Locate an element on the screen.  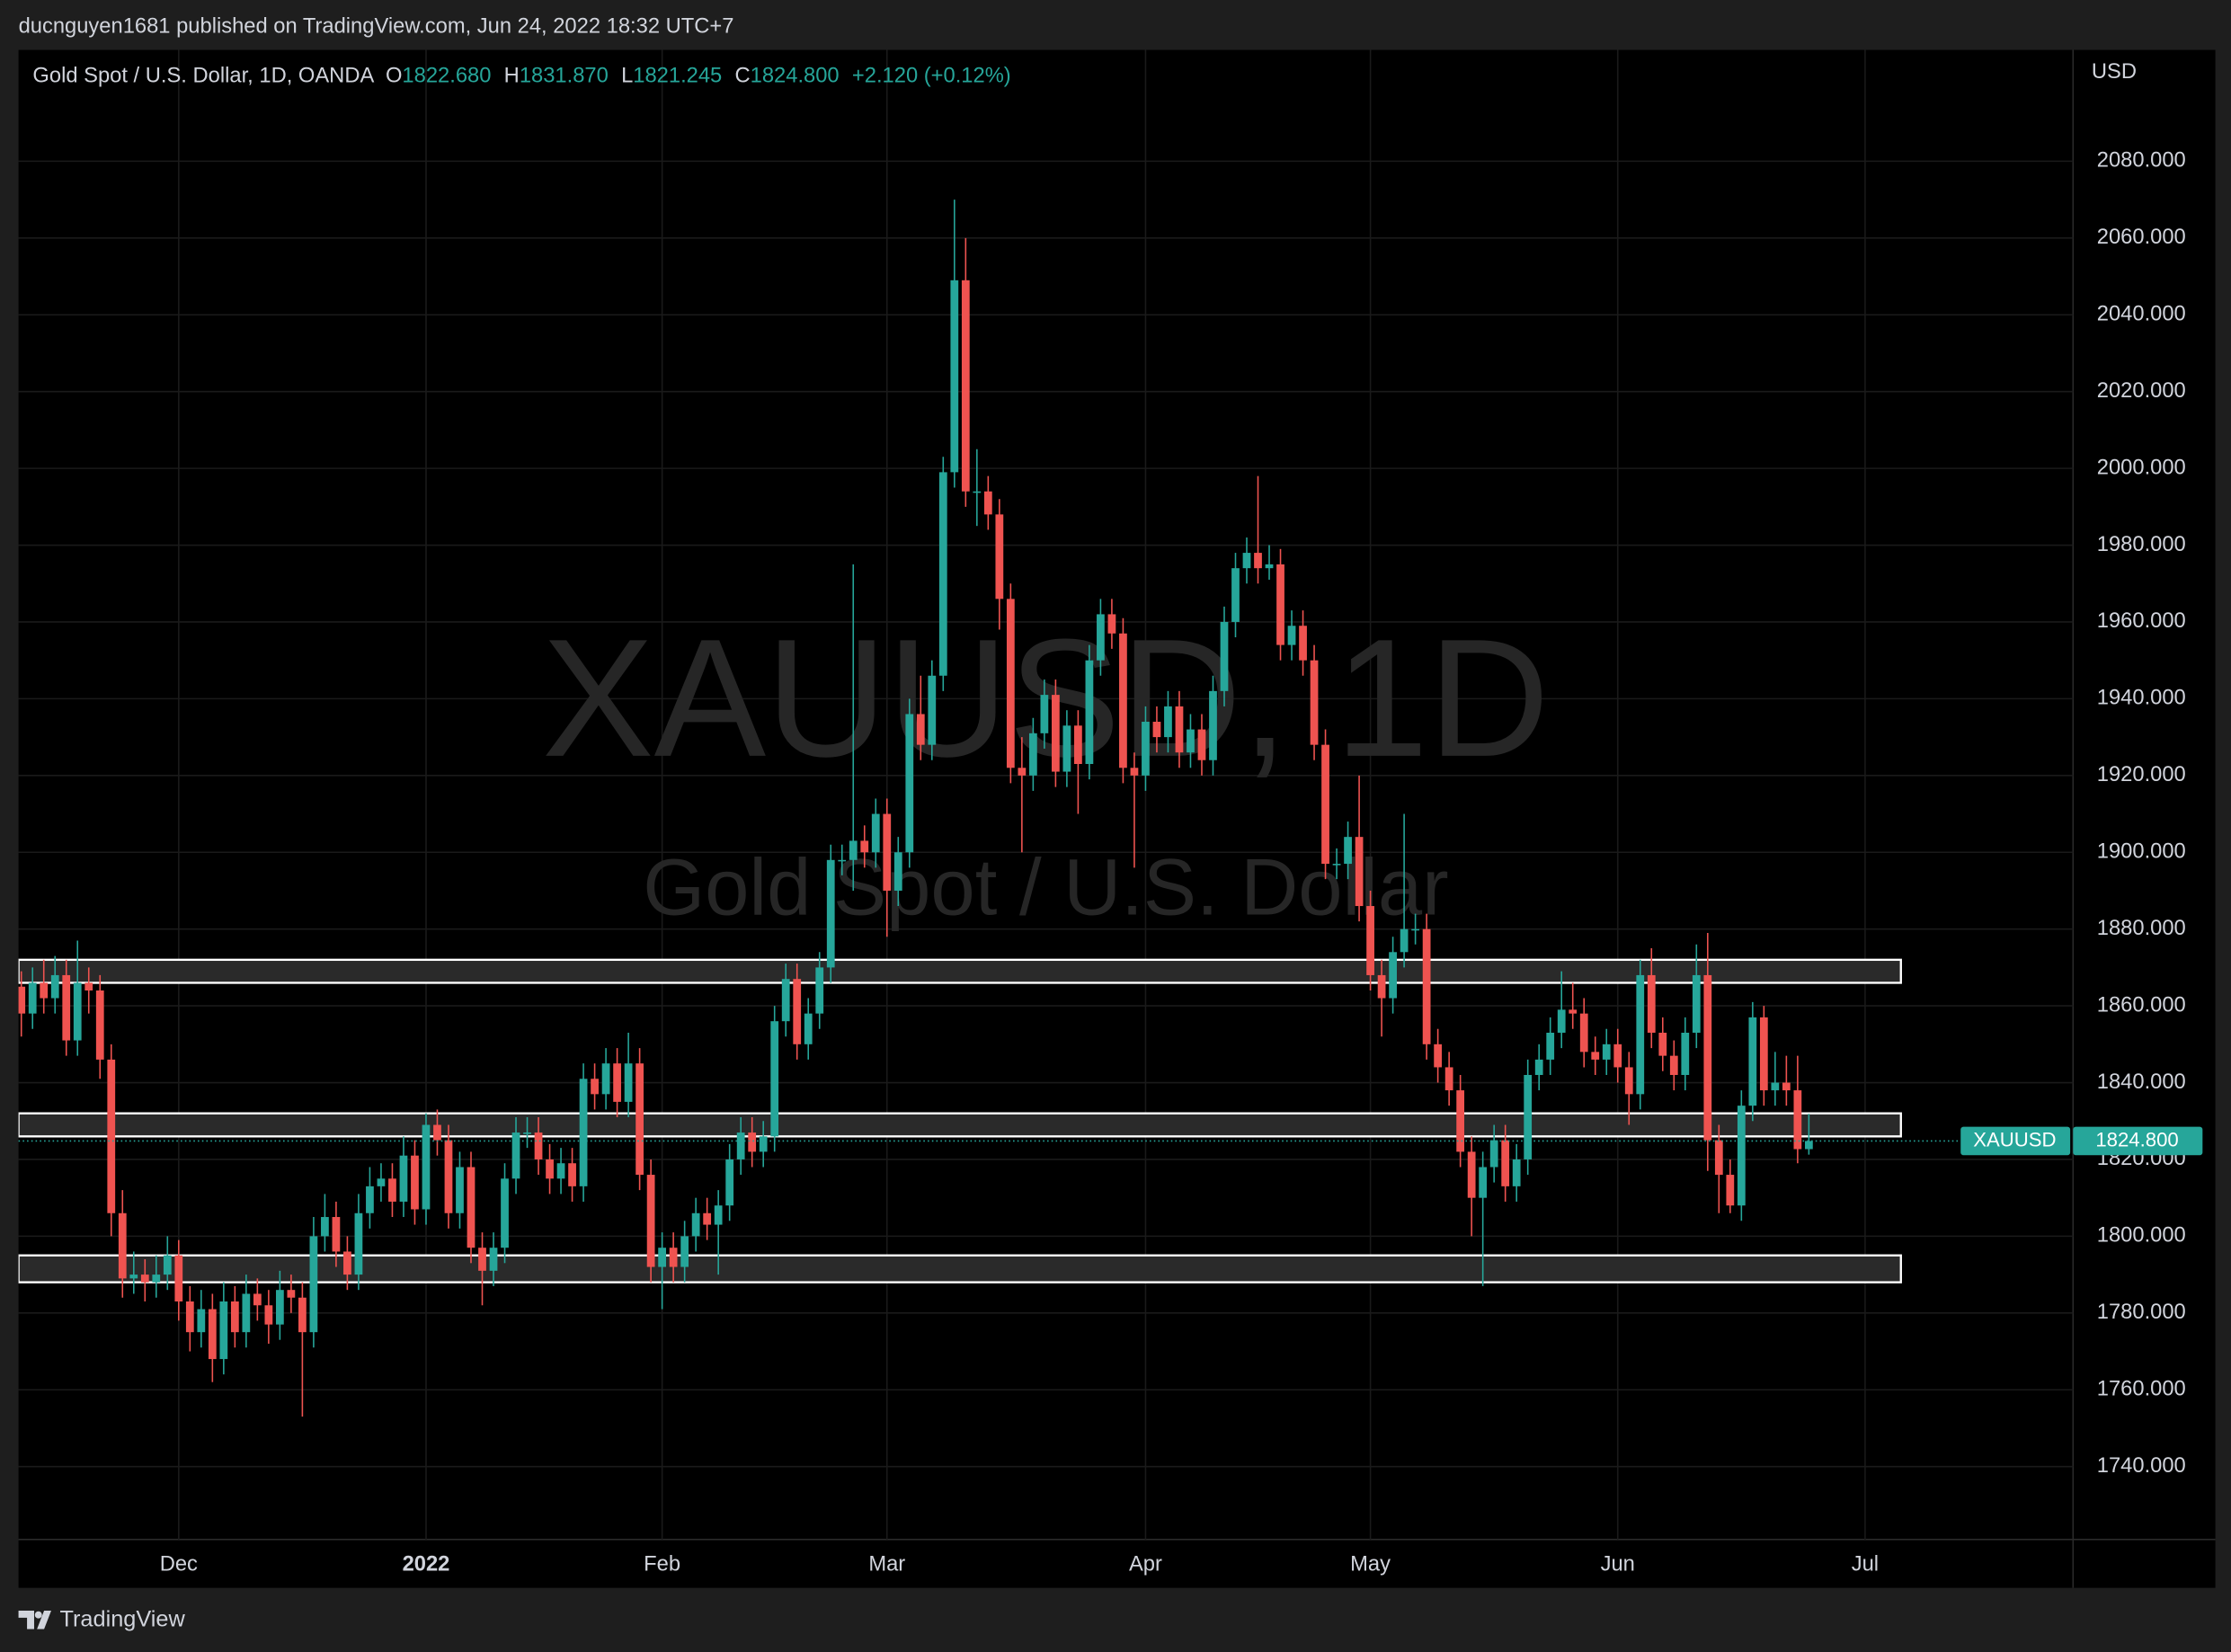
legend-value: 1831.870 is located at coordinates (564, 76).